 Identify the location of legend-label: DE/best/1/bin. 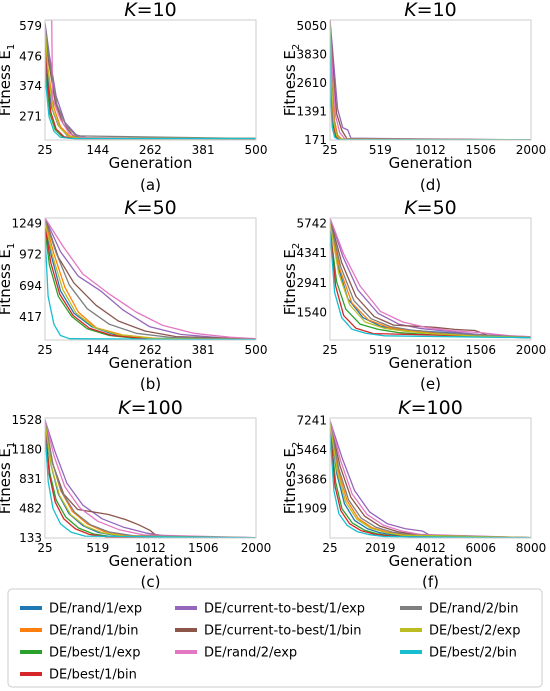
(93, 675).